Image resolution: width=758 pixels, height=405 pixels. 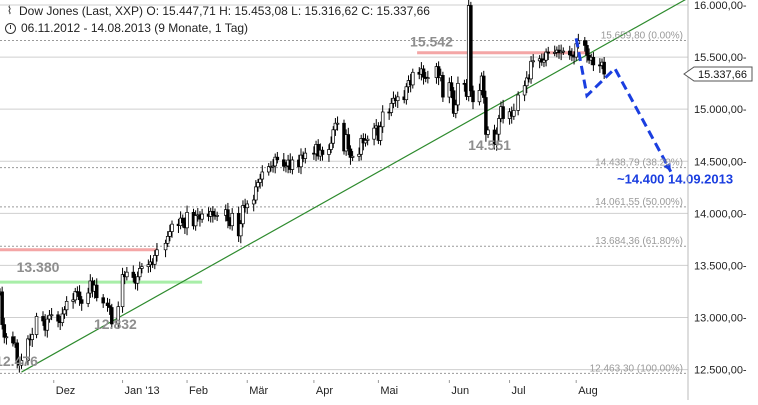 I want to click on clock-icon, so click(x=10, y=28).